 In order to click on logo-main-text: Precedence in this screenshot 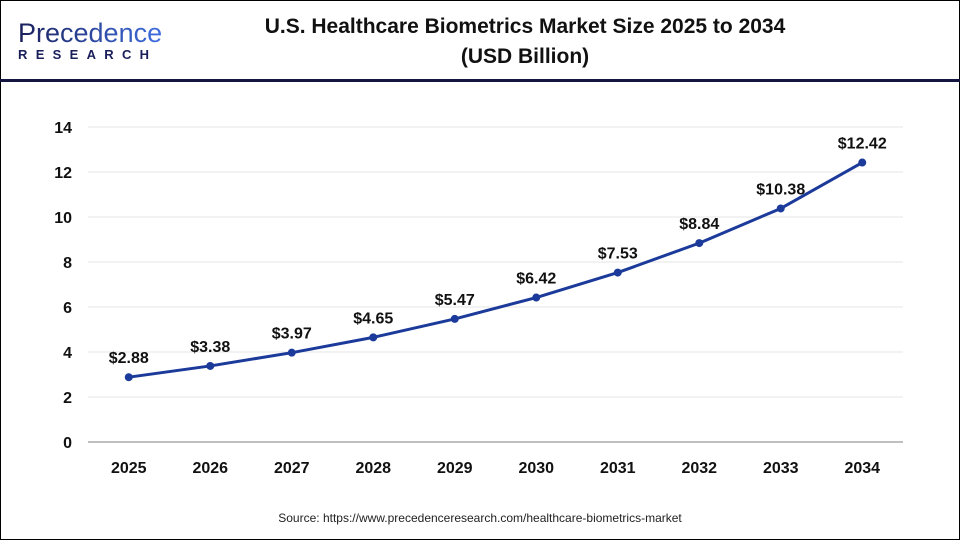, I will do `click(90, 33)`.